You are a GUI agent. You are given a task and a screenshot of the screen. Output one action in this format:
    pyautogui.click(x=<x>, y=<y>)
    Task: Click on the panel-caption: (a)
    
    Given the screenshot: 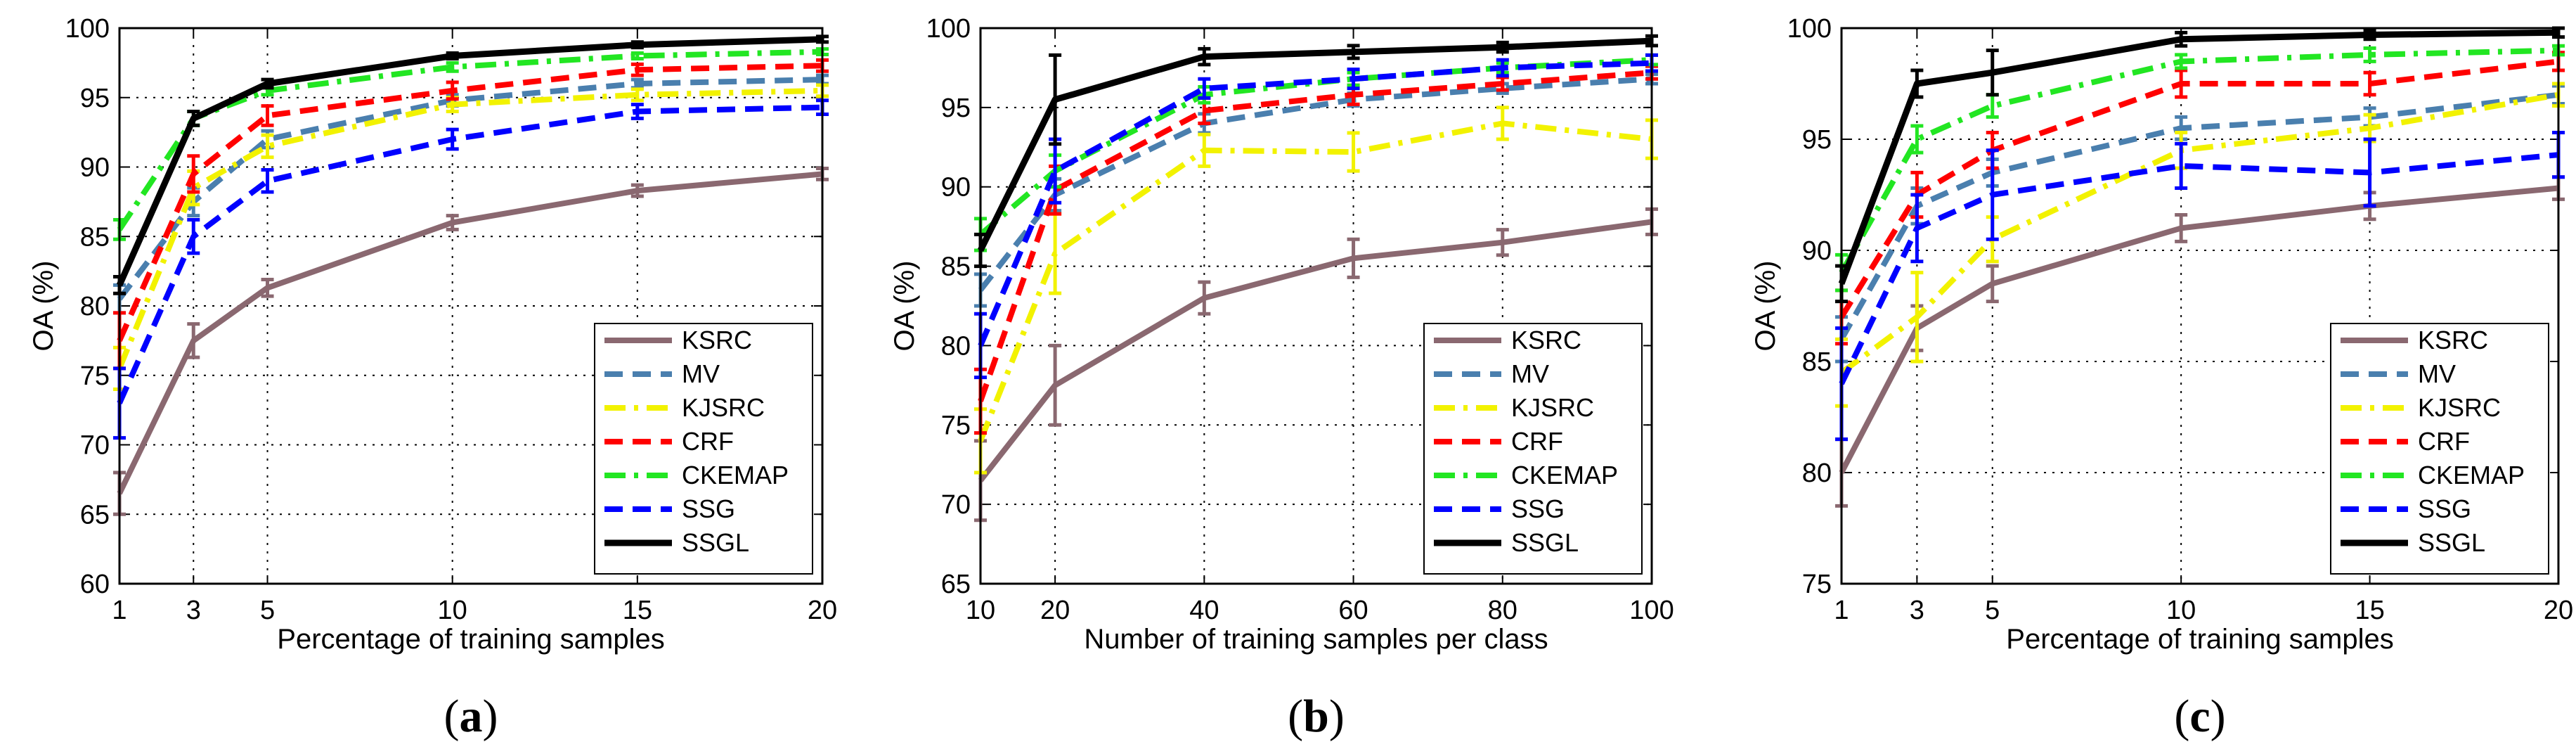 What is the action you would take?
    pyautogui.click(x=471, y=716)
    